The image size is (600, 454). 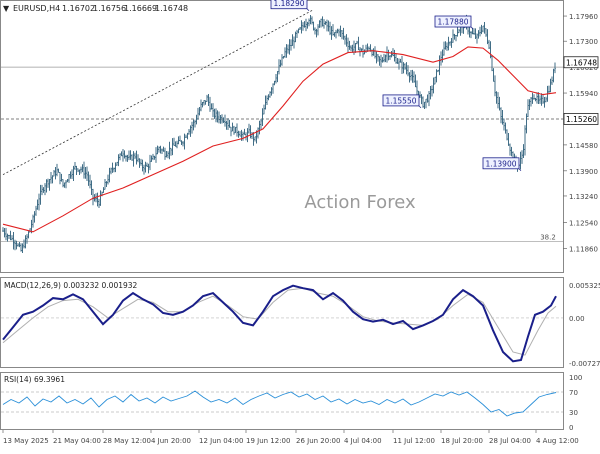 What do you see at coordinates (510, 441) in the screenshot?
I see `time-tick-label: 28 Jul 04:00` at bounding box center [510, 441].